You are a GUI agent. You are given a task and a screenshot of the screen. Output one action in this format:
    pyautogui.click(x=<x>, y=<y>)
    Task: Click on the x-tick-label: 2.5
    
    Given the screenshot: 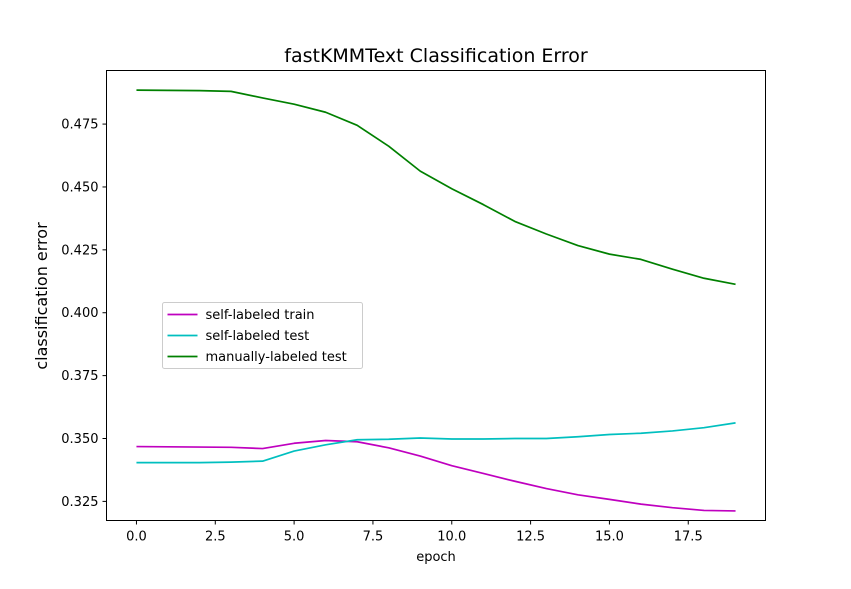 What is the action you would take?
    pyautogui.click(x=215, y=537)
    